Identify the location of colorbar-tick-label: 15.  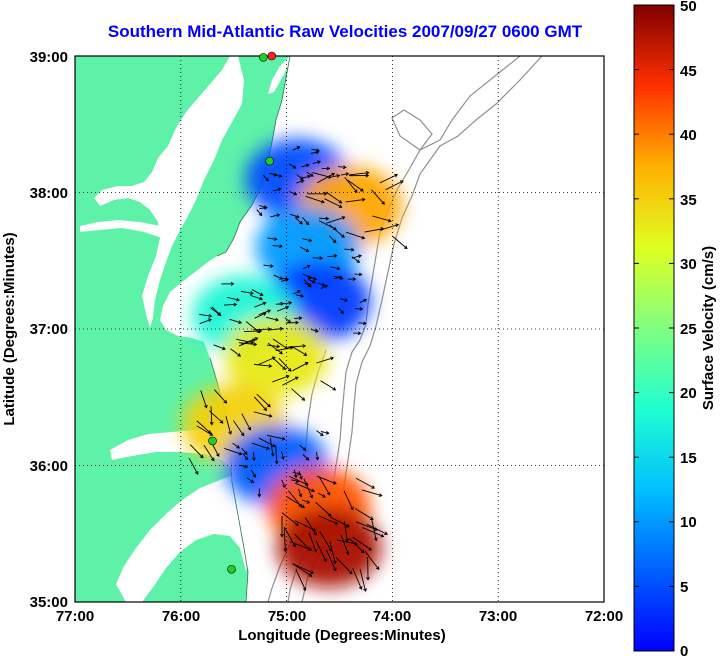
(688, 458).